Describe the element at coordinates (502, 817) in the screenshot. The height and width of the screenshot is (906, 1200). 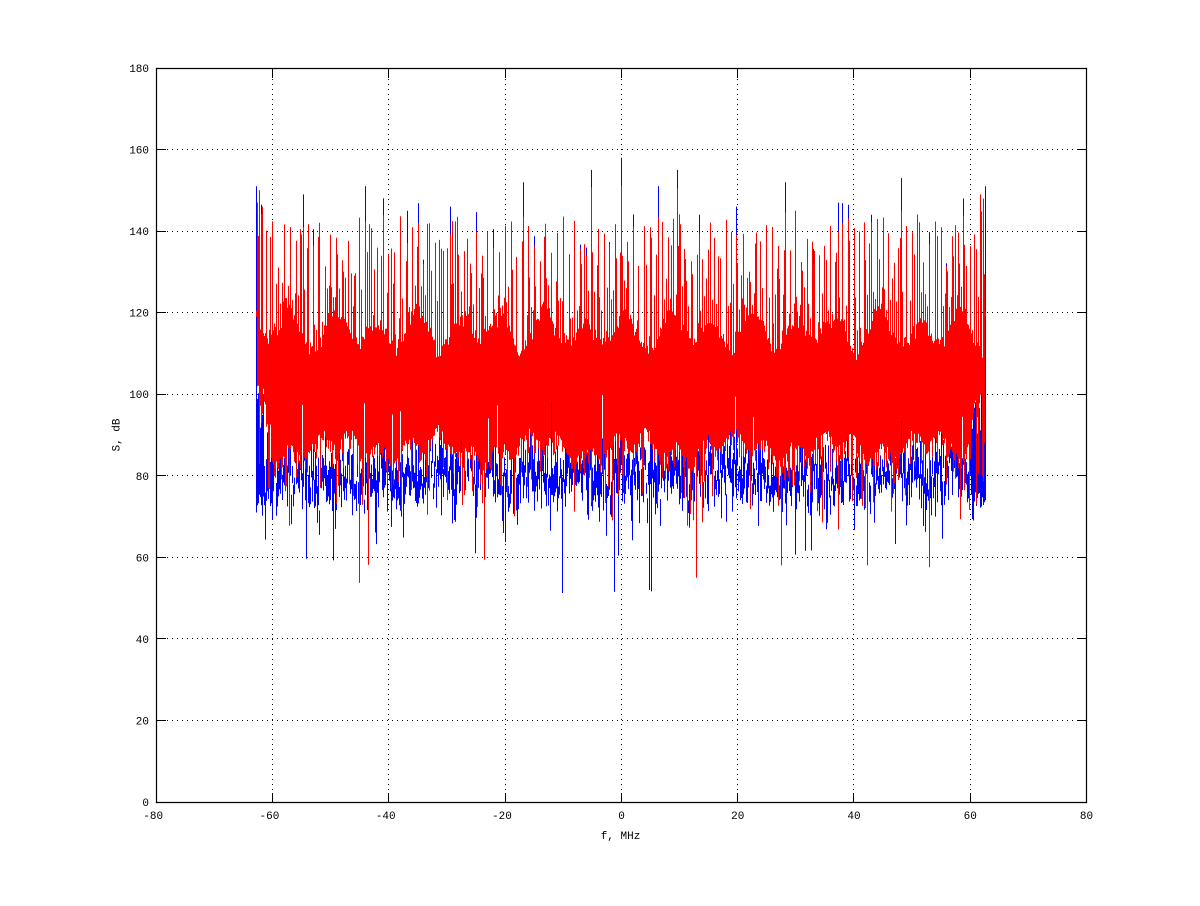
I see `svg-text: -20` at that location.